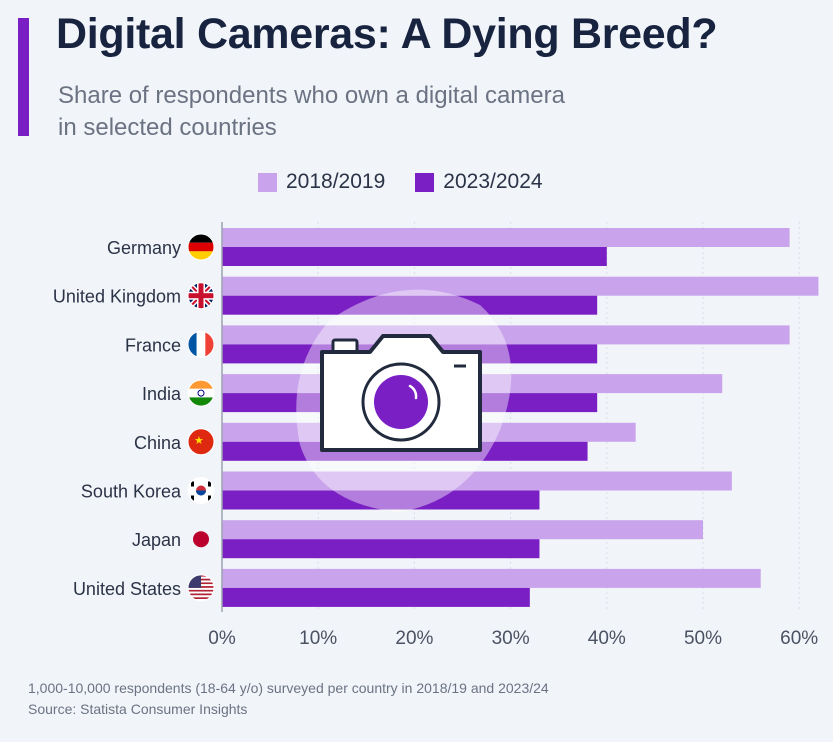  What do you see at coordinates (336, 181) in the screenshot?
I see `legend-label-2018: 2018/2019` at bounding box center [336, 181].